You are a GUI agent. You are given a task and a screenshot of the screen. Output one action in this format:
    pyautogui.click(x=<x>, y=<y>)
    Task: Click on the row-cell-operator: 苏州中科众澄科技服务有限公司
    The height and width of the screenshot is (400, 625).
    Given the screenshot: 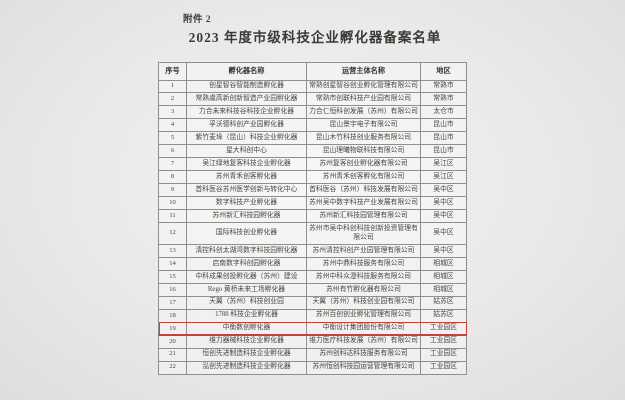 What is the action you would take?
    pyautogui.click(x=363, y=277)
    